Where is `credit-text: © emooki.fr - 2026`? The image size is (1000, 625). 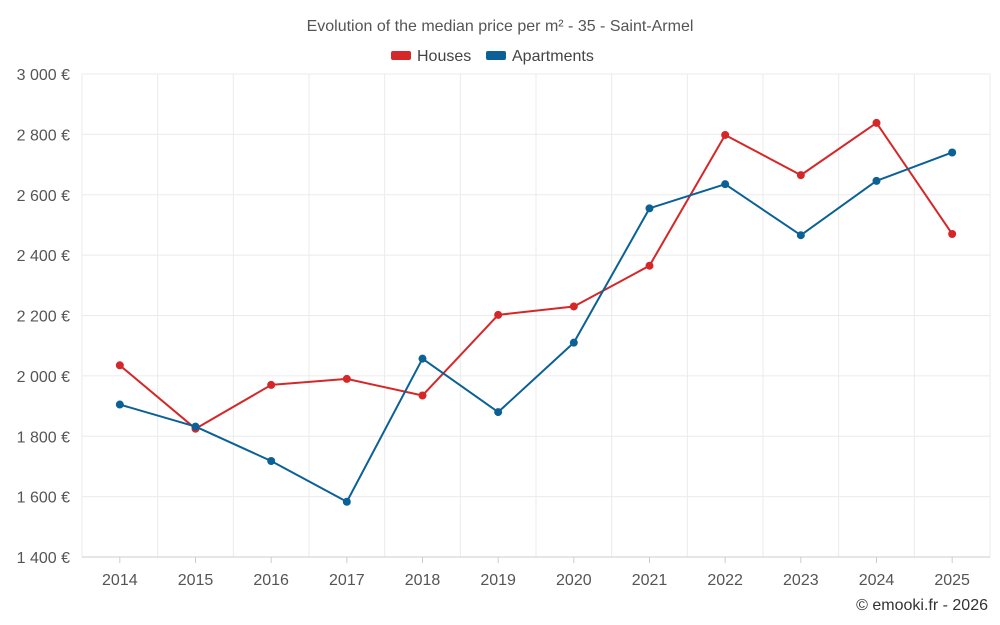
credit-text: © emooki.fr - 2026 is located at coordinates (922, 605).